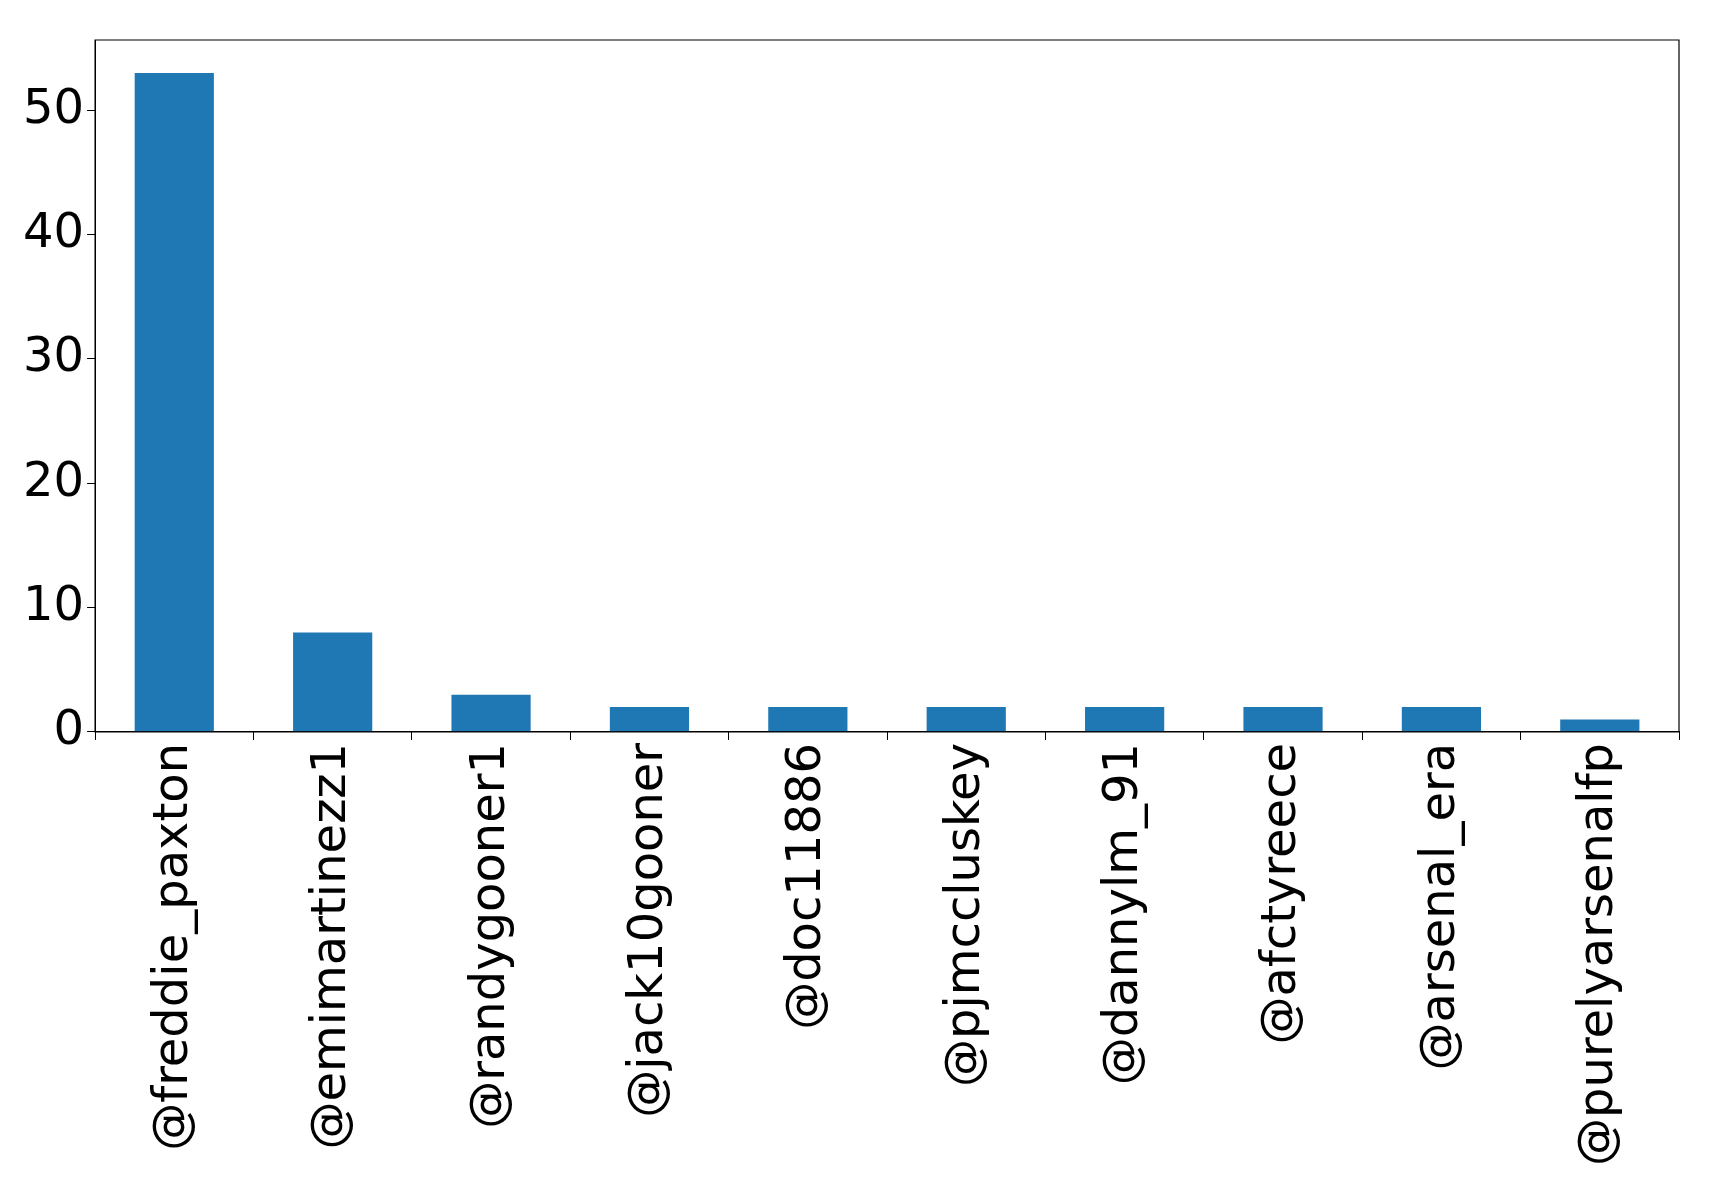 This screenshot has height=1179, width=1719. Describe the element at coordinates (961, 915) in the screenshot. I see `x-tick-label: @pjmccluskey` at that location.